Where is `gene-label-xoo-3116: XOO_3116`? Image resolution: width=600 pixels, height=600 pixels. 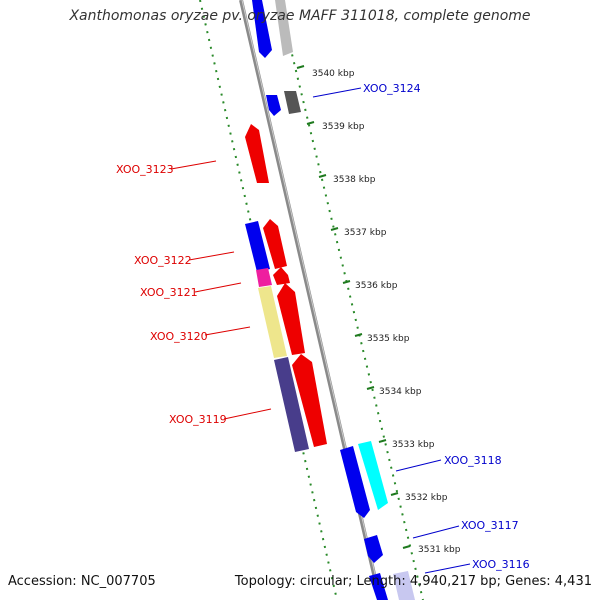 gene-label-xoo-3116: XOO_3116 is located at coordinates (501, 564).